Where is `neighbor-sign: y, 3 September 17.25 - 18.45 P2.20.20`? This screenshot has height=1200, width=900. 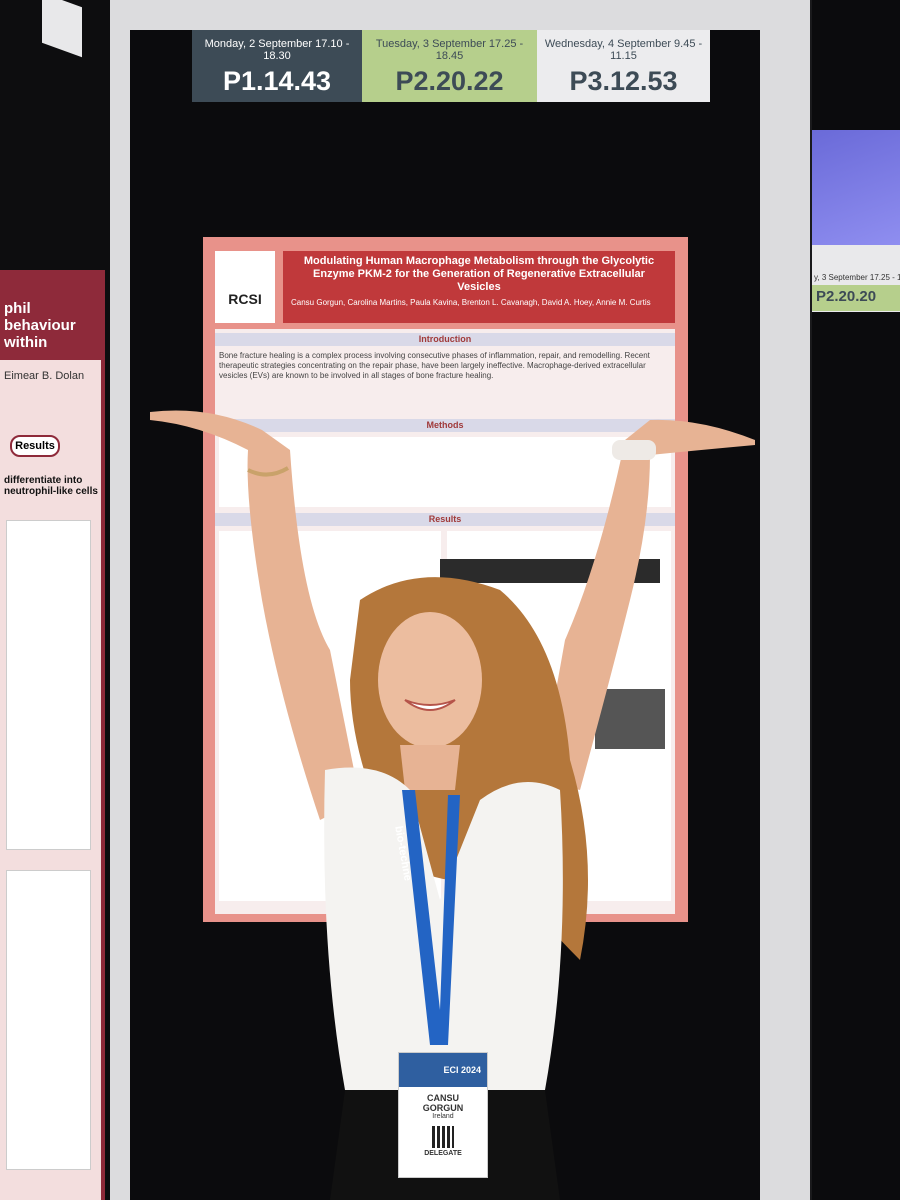
neighbor-sign: y, 3 September 17.25 - 18.45 P2.20.20 is located at coordinates (856, 278).